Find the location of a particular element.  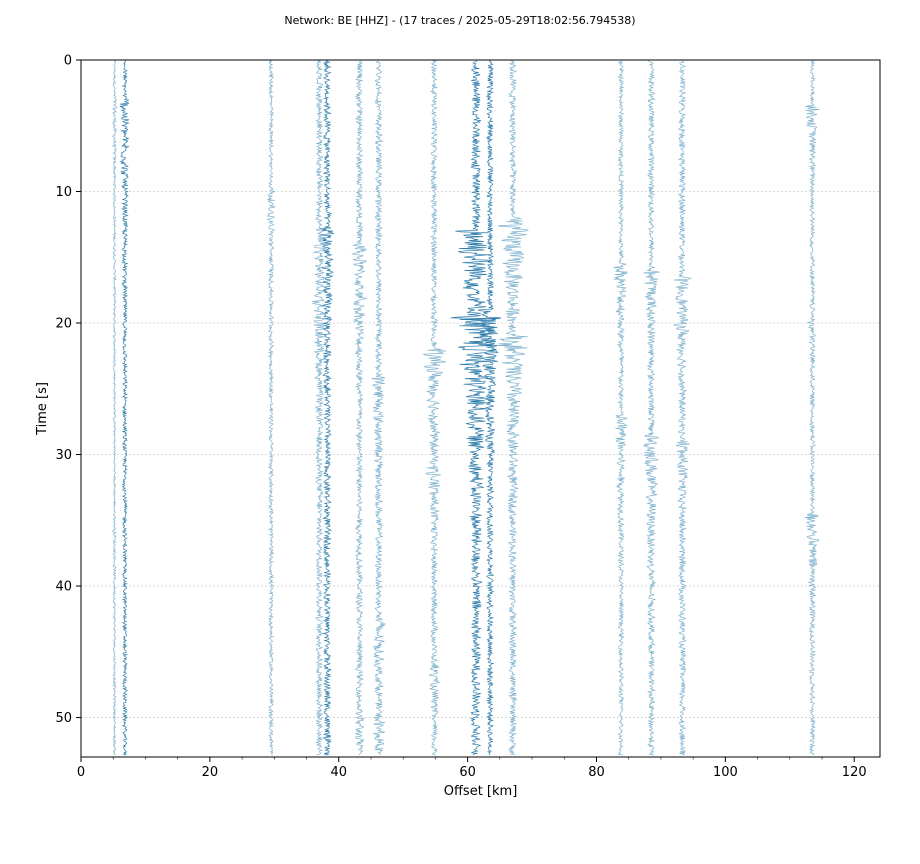

x-tick-label: 60 is located at coordinates (467, 772).